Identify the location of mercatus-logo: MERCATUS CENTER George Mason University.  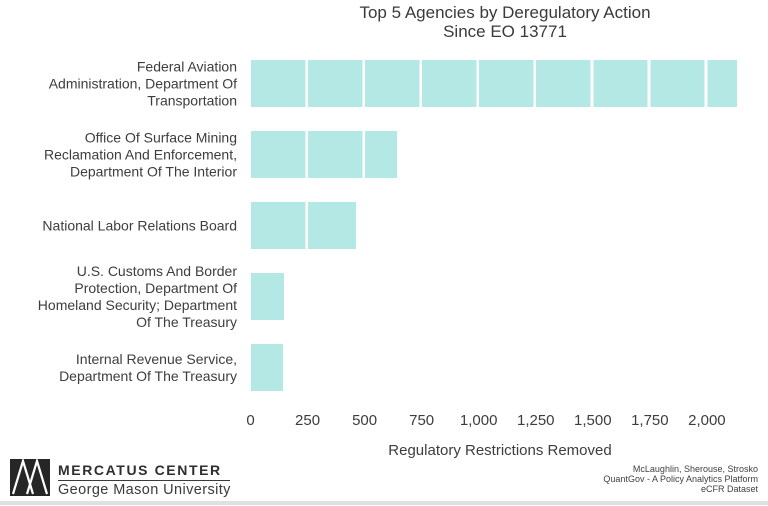
(120, 478).